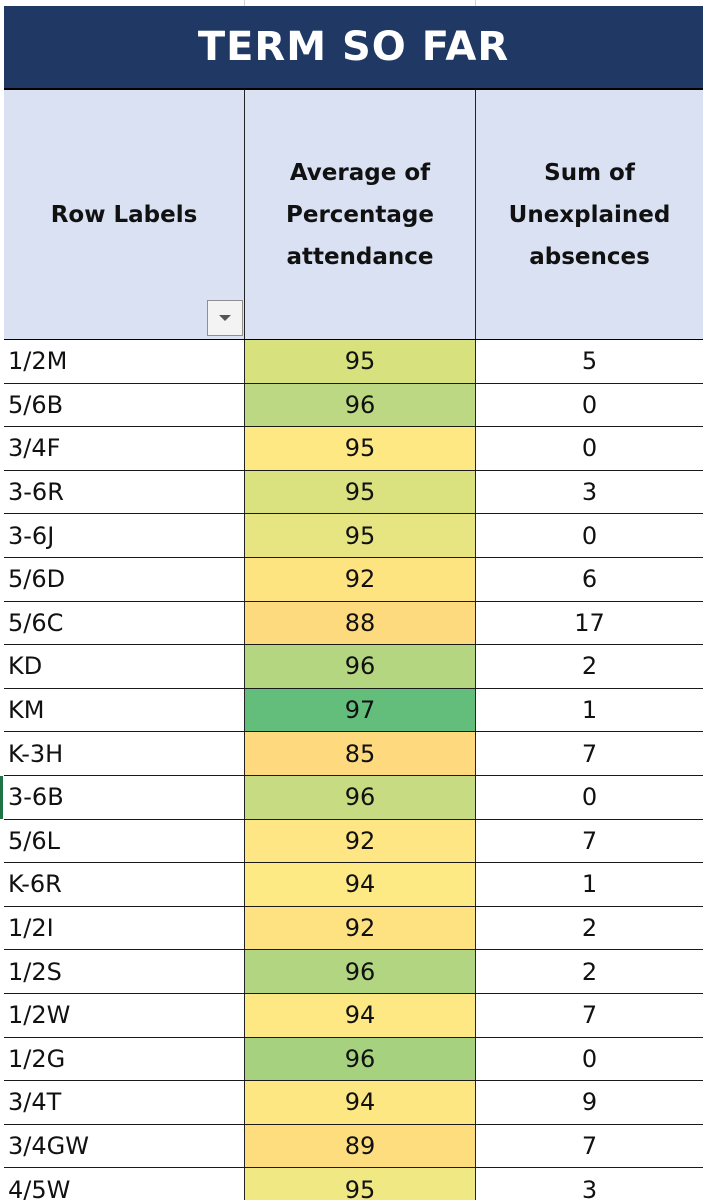 This screenshot has height=1200, width=703. I want to click on page-title: TERM SO FAR, so click(353, 47).